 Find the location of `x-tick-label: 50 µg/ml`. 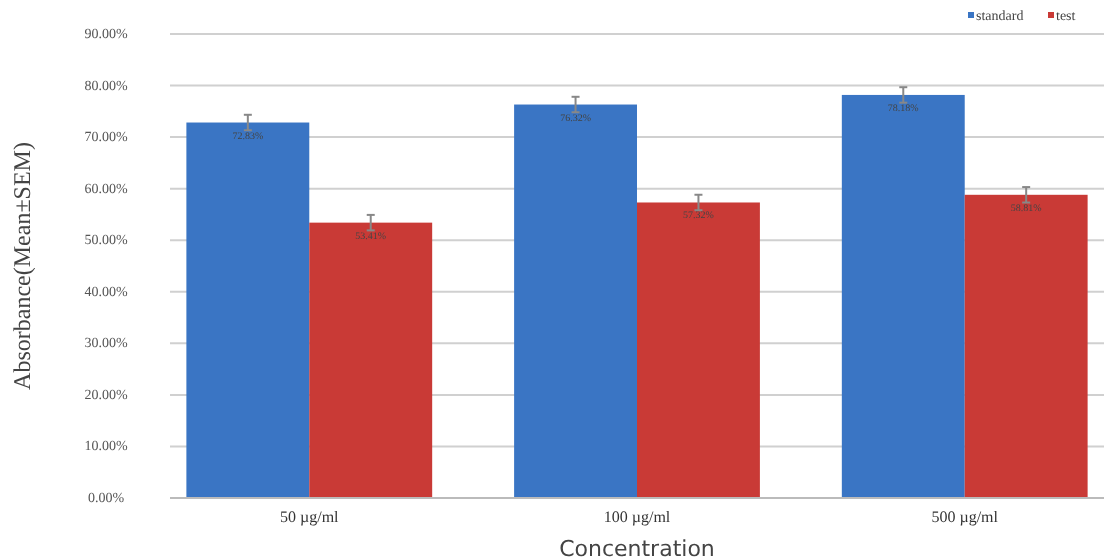

x-tick-label: 50 µg/ml is located at coordinates (310, 517).